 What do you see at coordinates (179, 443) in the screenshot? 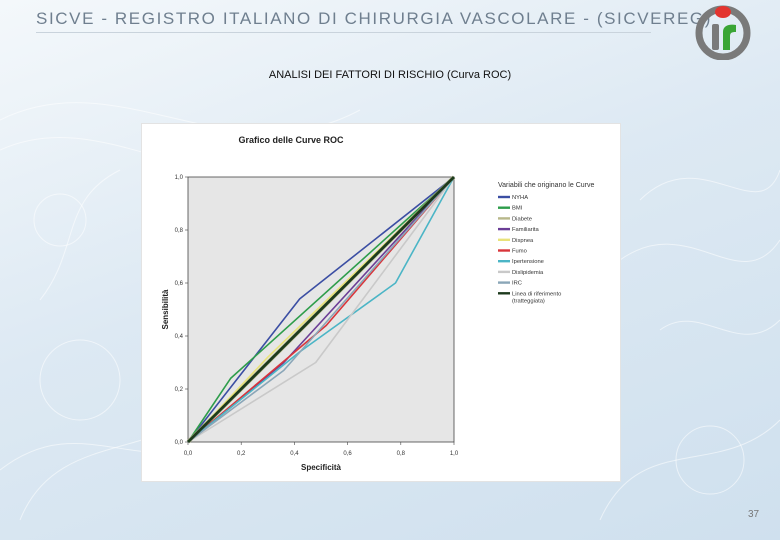
I see `y-tick-label: 0,0` at bounding box center [179, 443].